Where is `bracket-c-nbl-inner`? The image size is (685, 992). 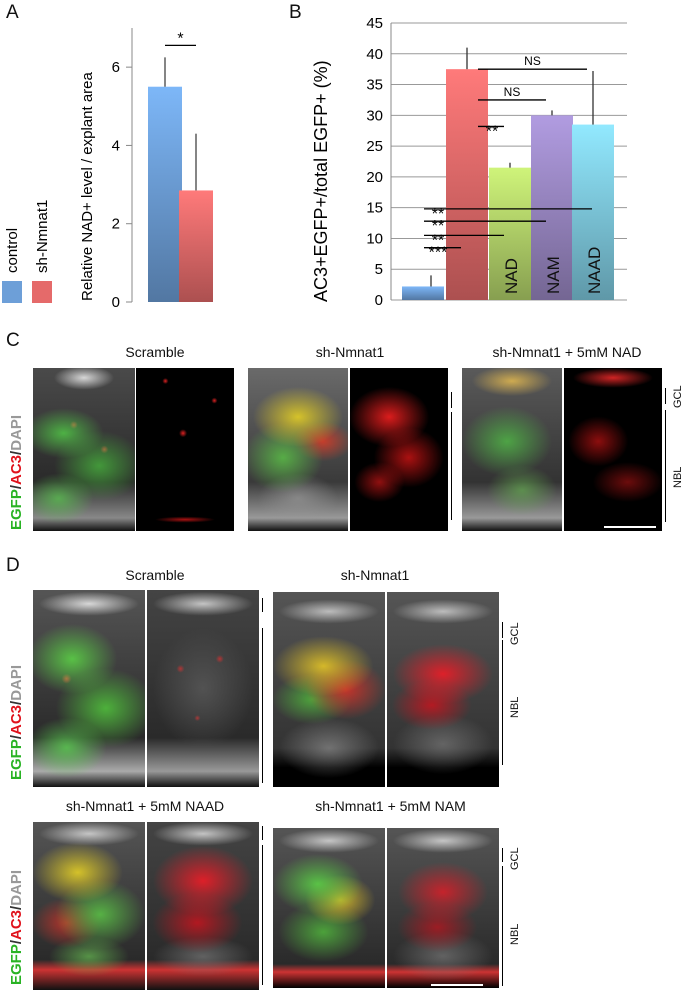
bracket-c-nbl-inner is located at coordinates (451, 466).